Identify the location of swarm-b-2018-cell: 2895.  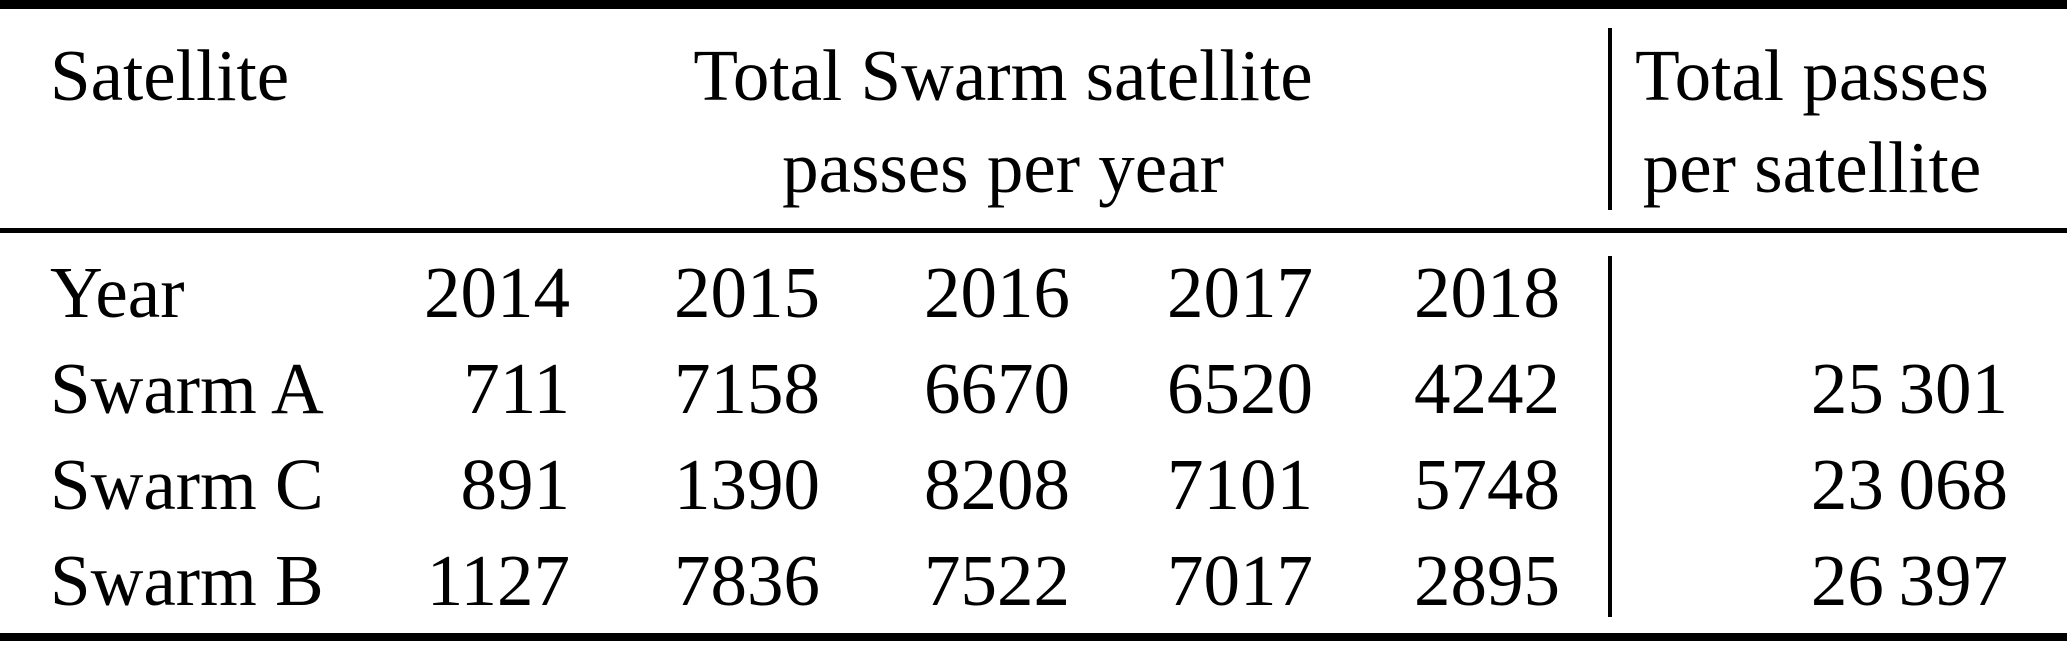
(1487, 580).